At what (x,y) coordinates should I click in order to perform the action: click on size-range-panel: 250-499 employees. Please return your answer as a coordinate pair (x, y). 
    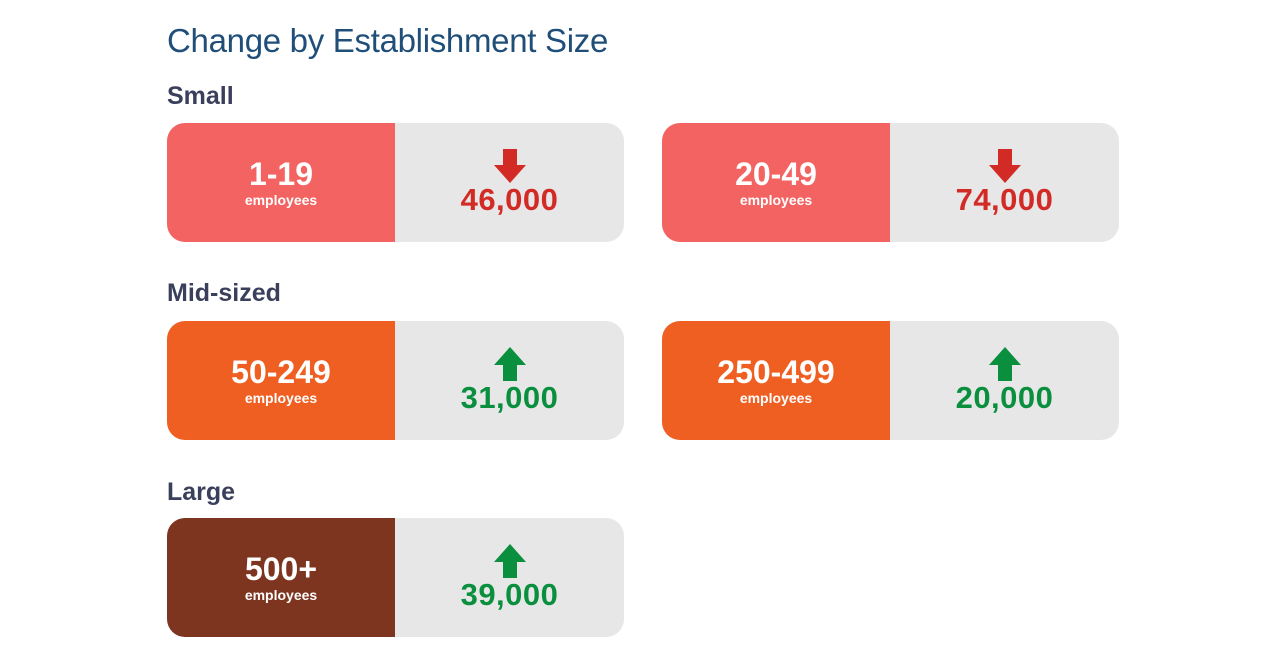
    Looking at the image, I should click on (776, 380).